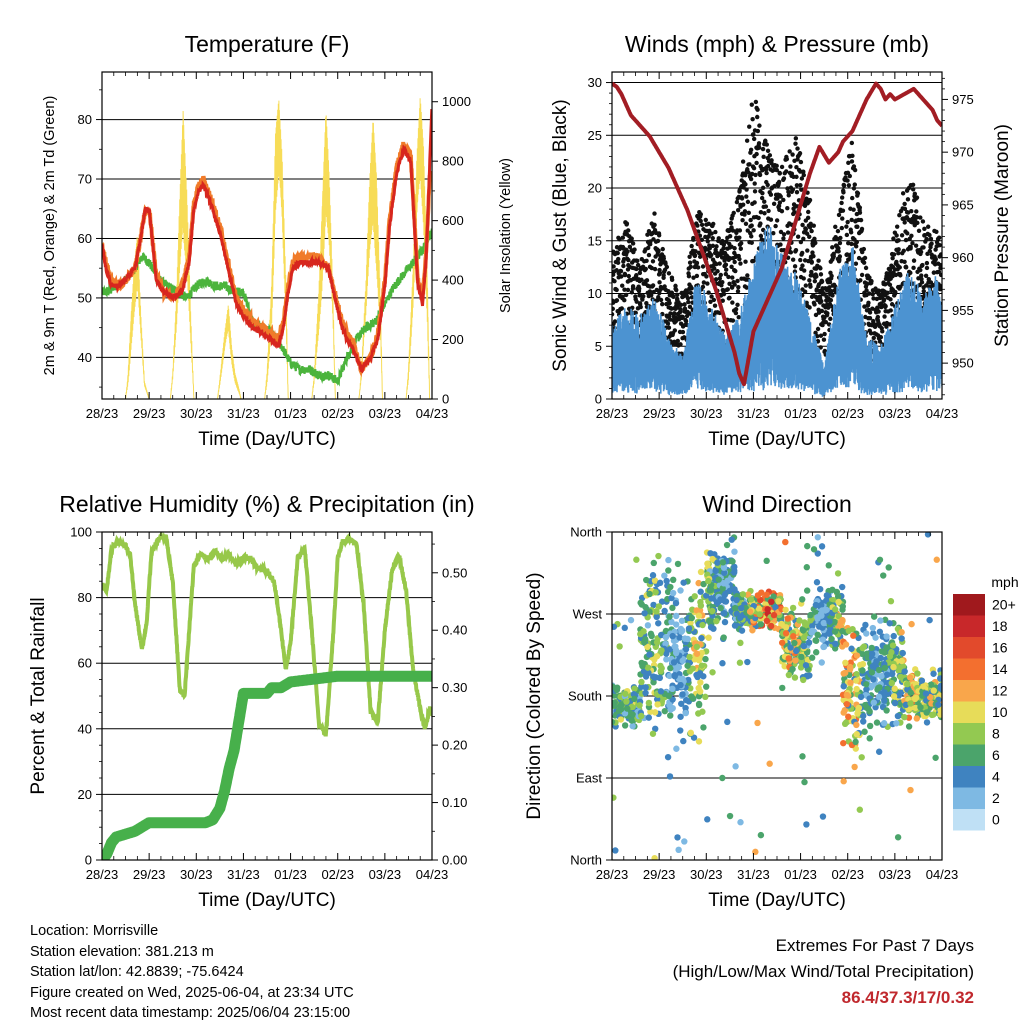 This screenshot has height=1024, width=1024. Describe the element at coordinates (85, 794) in the screenshot. I see `humidity-y-tick-label: 20` at that location.